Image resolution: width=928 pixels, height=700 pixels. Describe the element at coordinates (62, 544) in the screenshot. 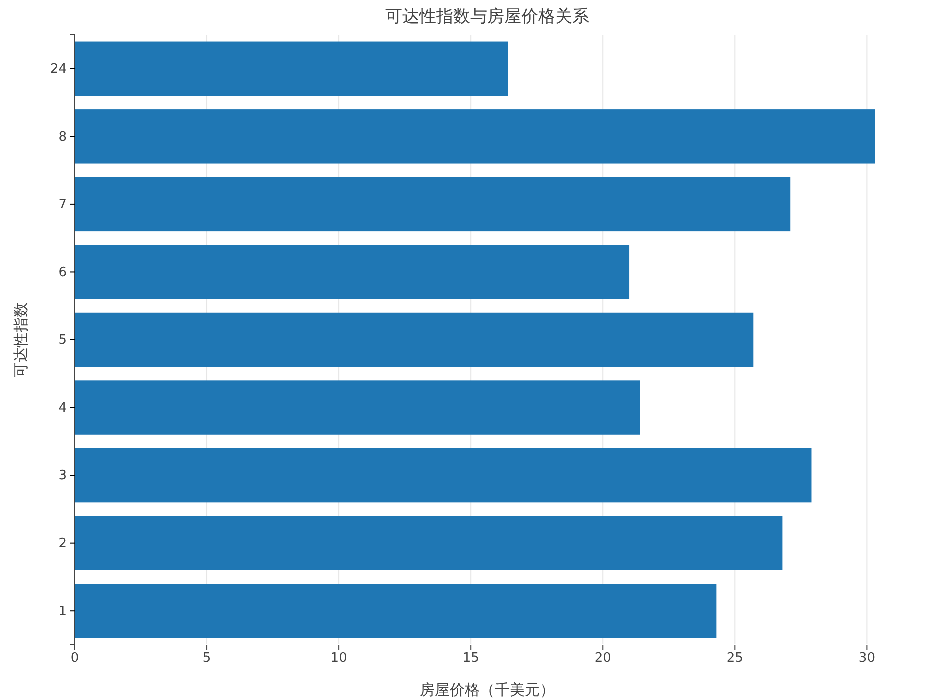

I see `y-tick-label: 2` at that location.